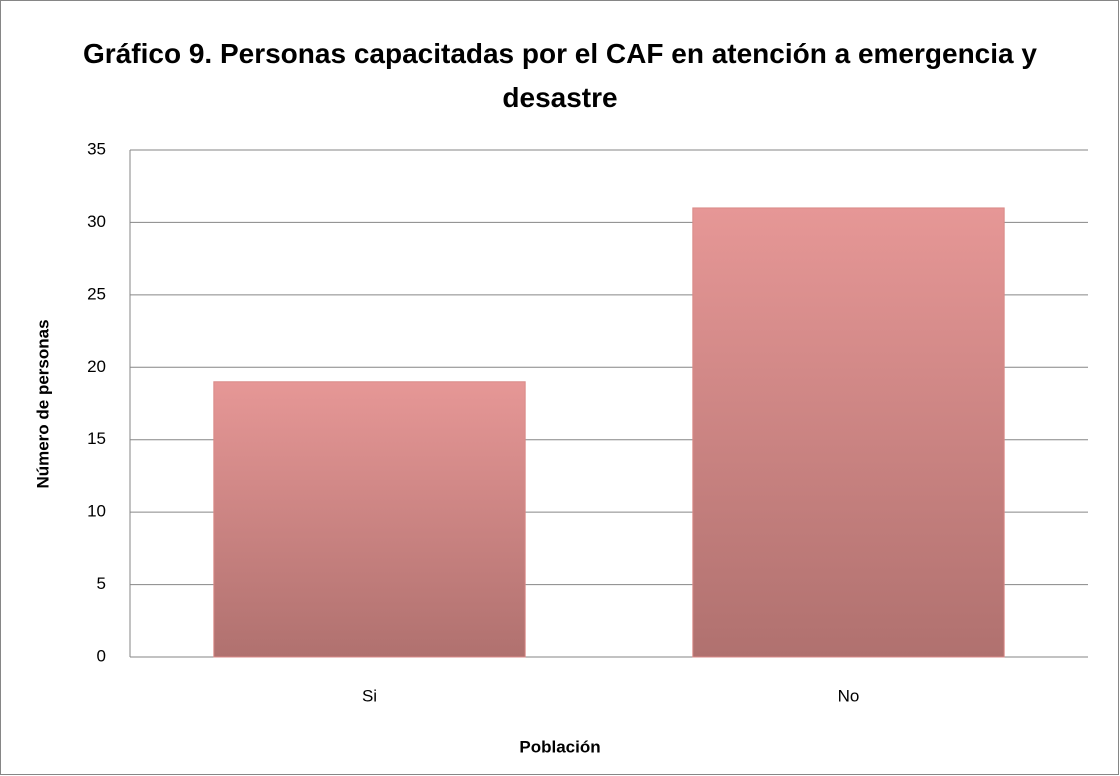 This screenshot has height=776, width=1120. Describe the element at coordinates (96, 293) in the screenshot. I see `y-tick-label: 25` at that location.